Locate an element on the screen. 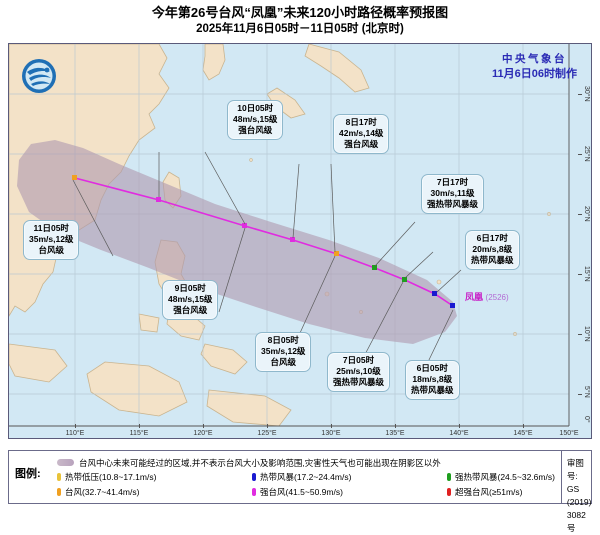 The width and height of the screenshot is (600, 535). callout-time: 6日17时 is located at coordinates (492, 238).